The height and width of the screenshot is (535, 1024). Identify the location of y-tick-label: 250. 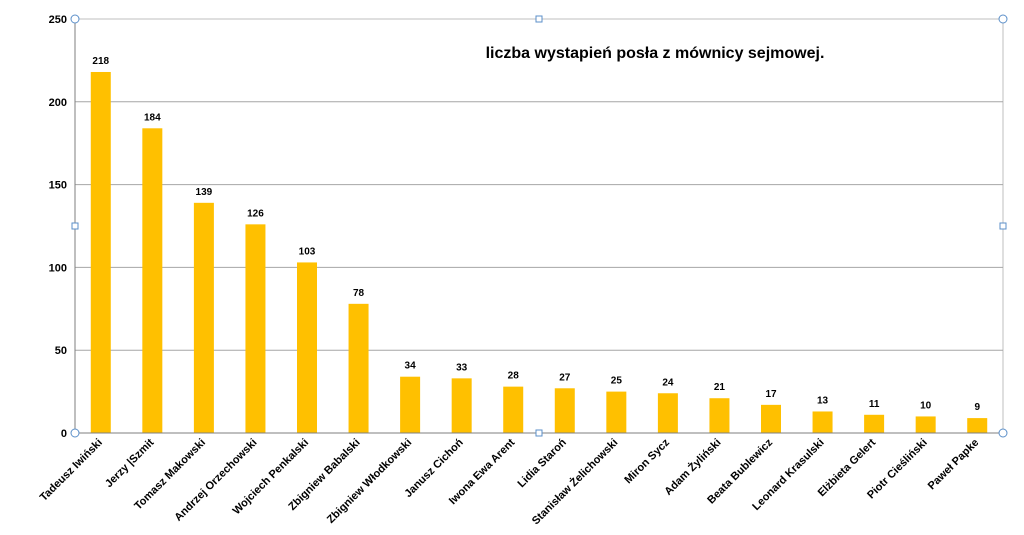
(58, 20).